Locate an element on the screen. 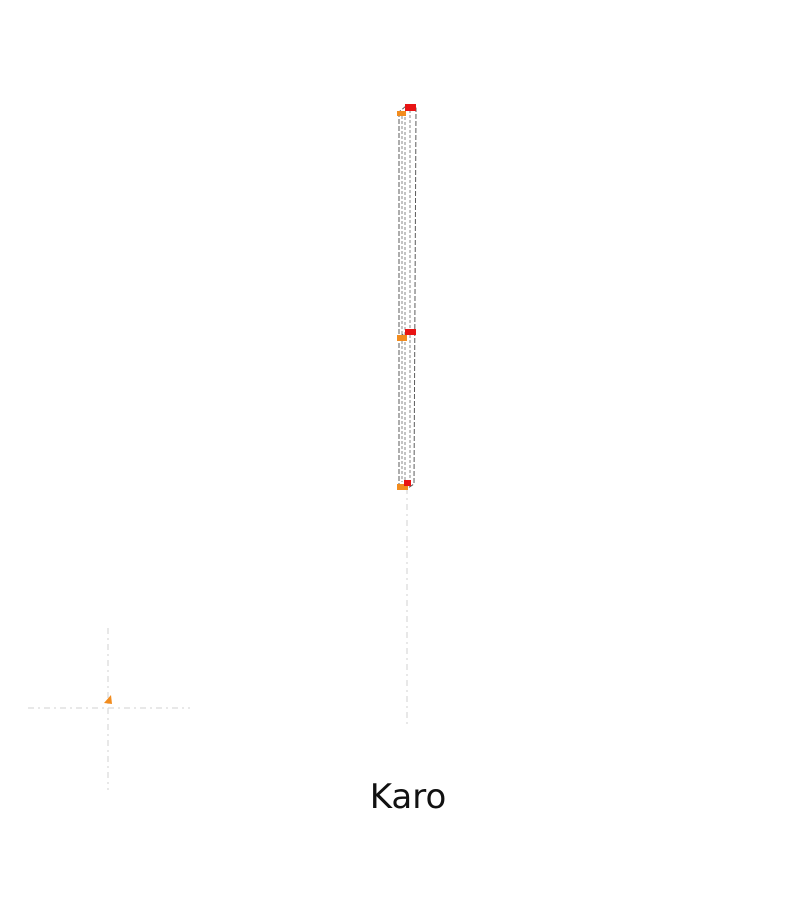 This screenshot has height=900, width=800. stroke-start-marker-middle is located at coordinates (402, 338).